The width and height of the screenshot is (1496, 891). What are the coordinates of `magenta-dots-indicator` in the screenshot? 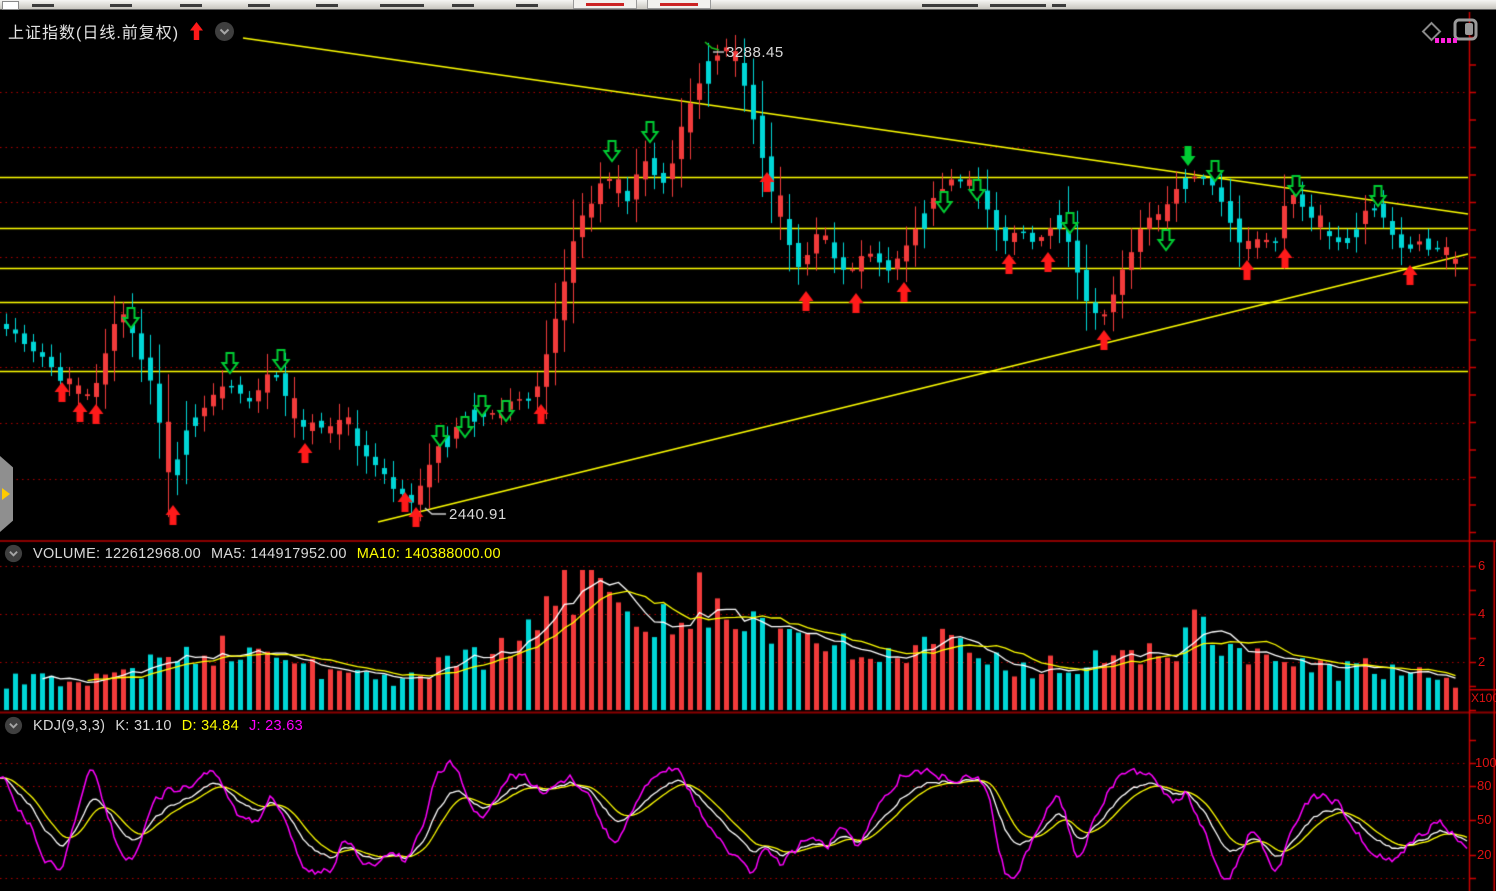 It's located at (1446, 40).